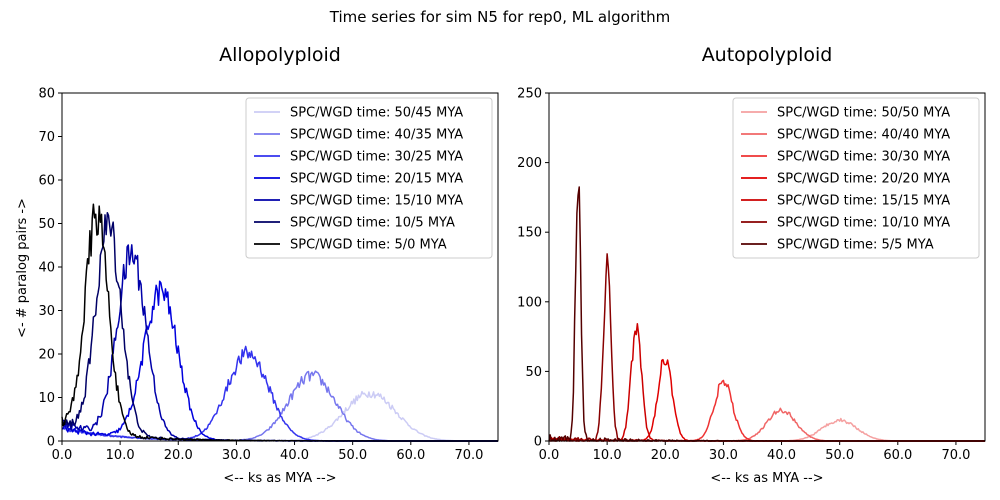 Image resolution: width=1000 pixels, height=500 pixels. What do you see at coordinates (368, 245) in the screenshot?
I see `legend-entry: SPC/WGD time: 5/0 MYA` at bounding box center [368, 245].